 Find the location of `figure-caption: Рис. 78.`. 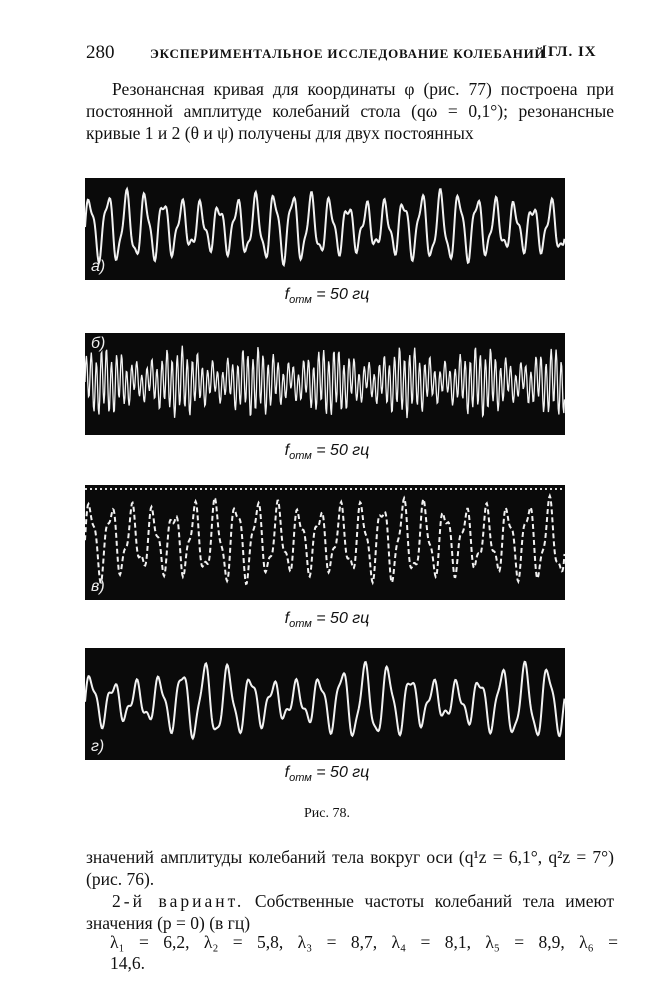

figure-caption: Рис. 78. is located at coordinates (327, 813).